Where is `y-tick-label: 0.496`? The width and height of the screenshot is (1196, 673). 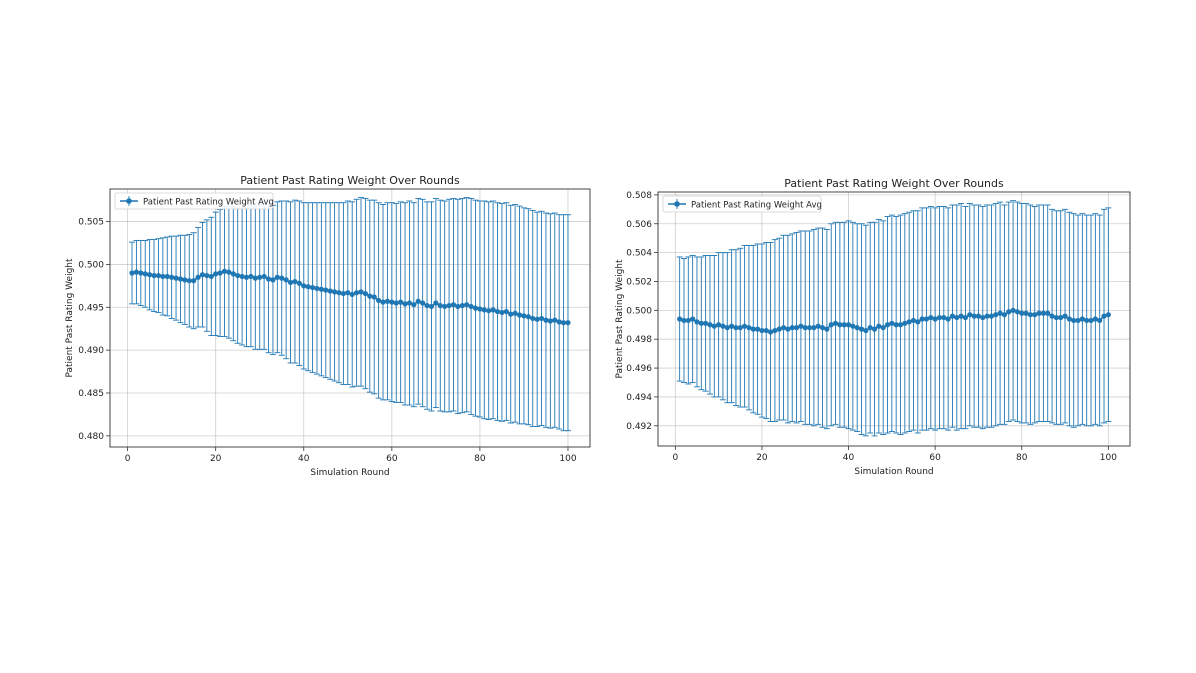
y-tick-label: 0.496 is located at coordinates (639, 369).